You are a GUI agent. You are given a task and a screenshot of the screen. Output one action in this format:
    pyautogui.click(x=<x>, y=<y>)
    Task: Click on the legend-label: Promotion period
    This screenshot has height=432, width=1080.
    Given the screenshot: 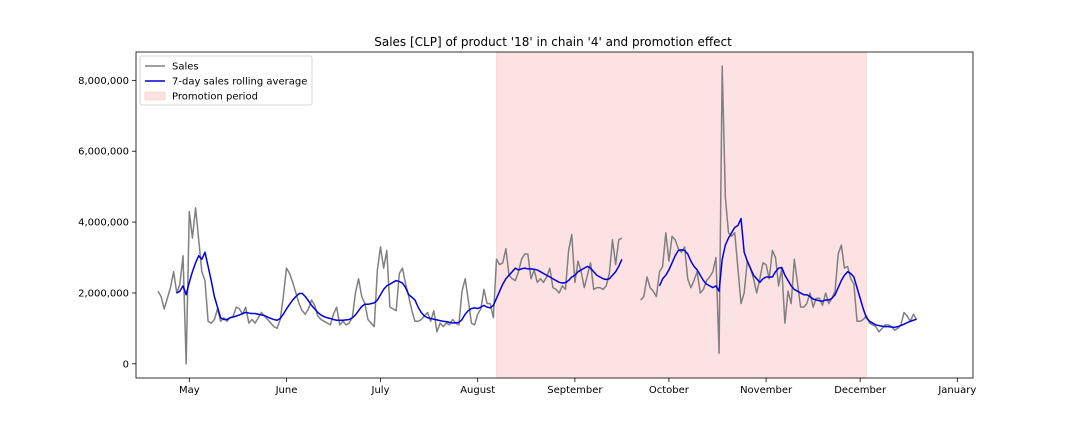 What is the action you would take?
    pyautogui.click(x=215, y=97)
    